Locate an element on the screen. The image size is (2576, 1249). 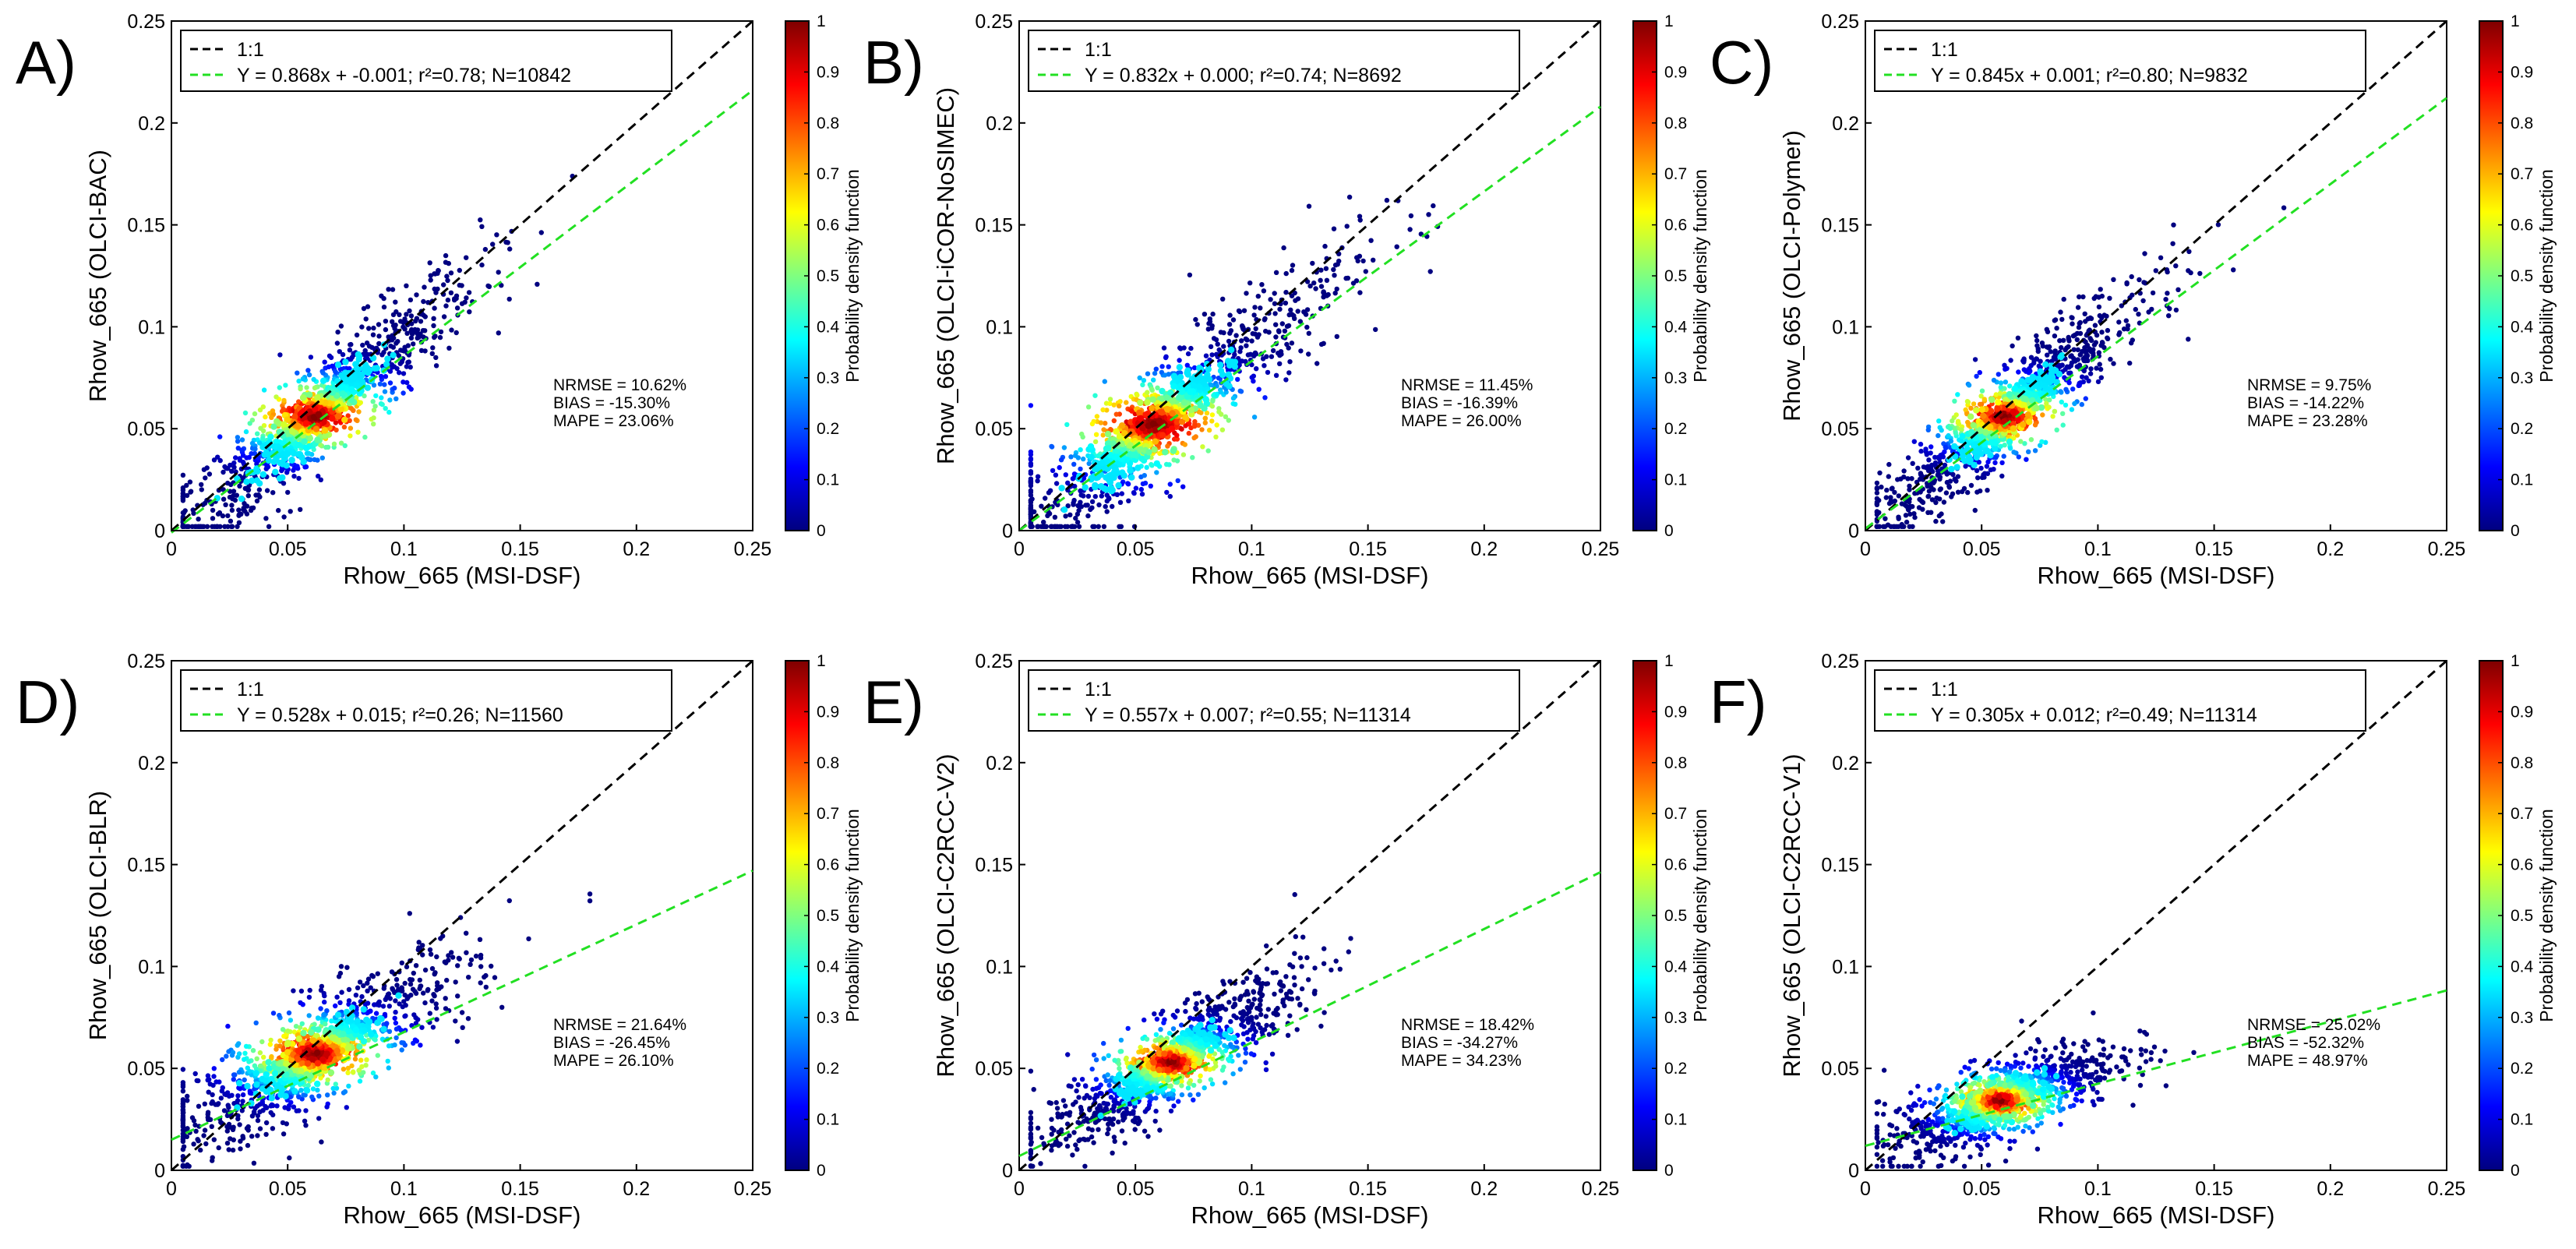
colorbar-tick-label: 0.7 is located at coordinates (2522, 814).